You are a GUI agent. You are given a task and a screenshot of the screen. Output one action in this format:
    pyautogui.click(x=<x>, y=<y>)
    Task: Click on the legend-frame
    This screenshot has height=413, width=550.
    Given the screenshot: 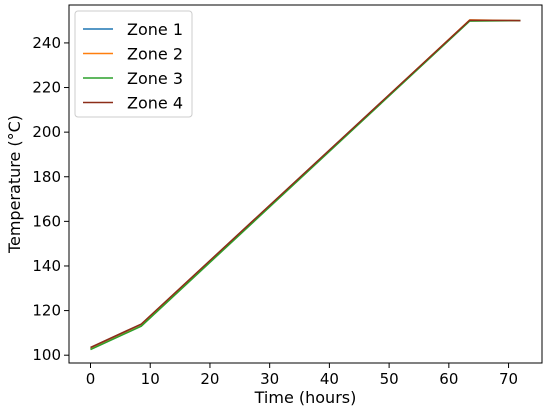 What is the action you would take?
    pyautogui.click(x=133, y=64)
    